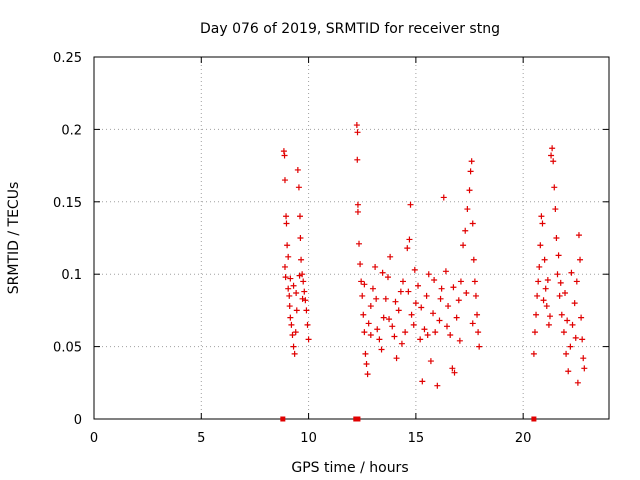 This screenshot has height=480, width=640. What do you see at coordinates (523, 438) in the screenshot?
I see `x-tick-label: 20` at bounding box center [523, 438].